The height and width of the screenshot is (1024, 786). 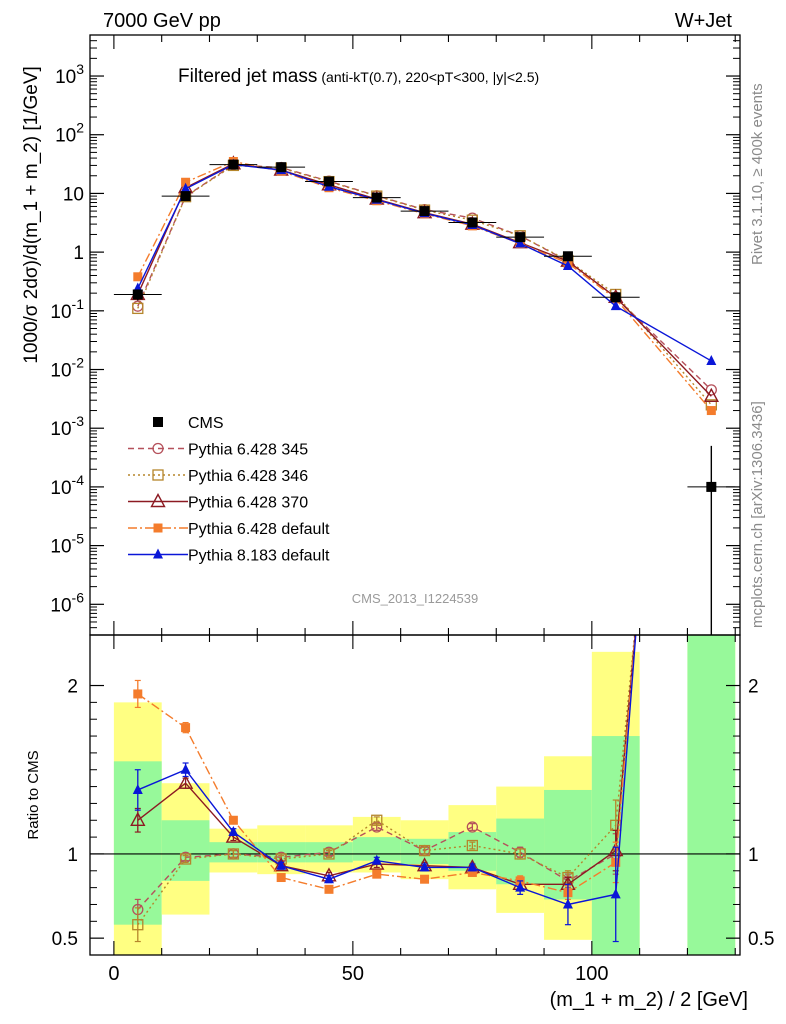 What do you see at coordinates (761, 939) in the screenshot?
I see `ratio-tick-label: 0.5` at bounding box center [761, 939].